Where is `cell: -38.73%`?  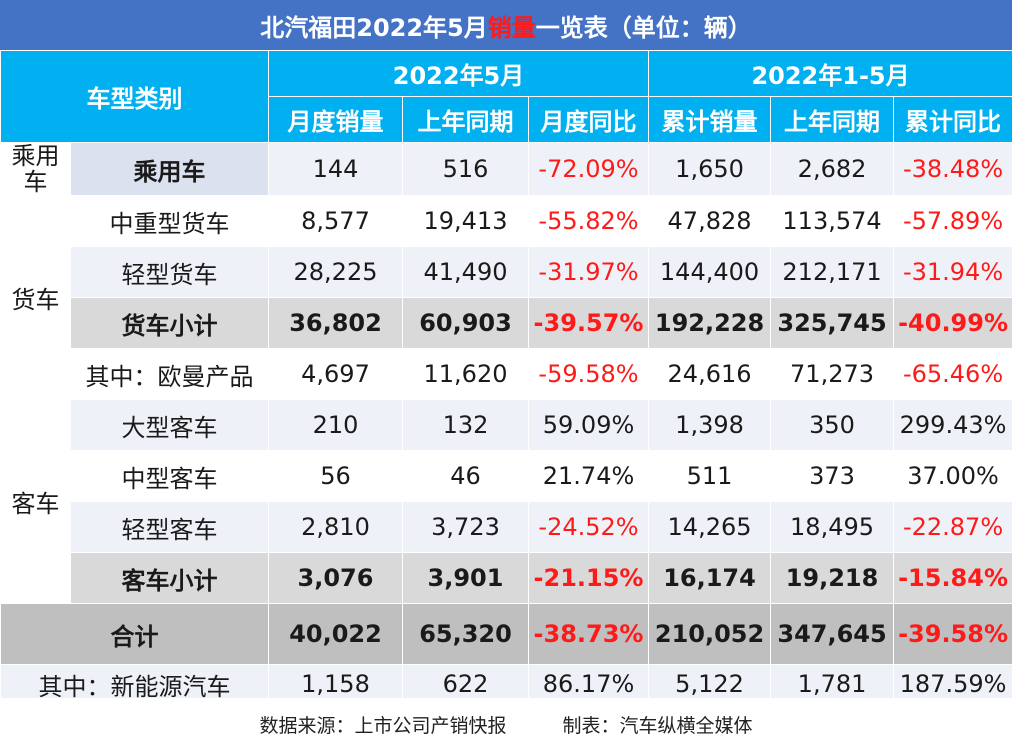
cell: -38.73% is located at coordinates (588, 634).